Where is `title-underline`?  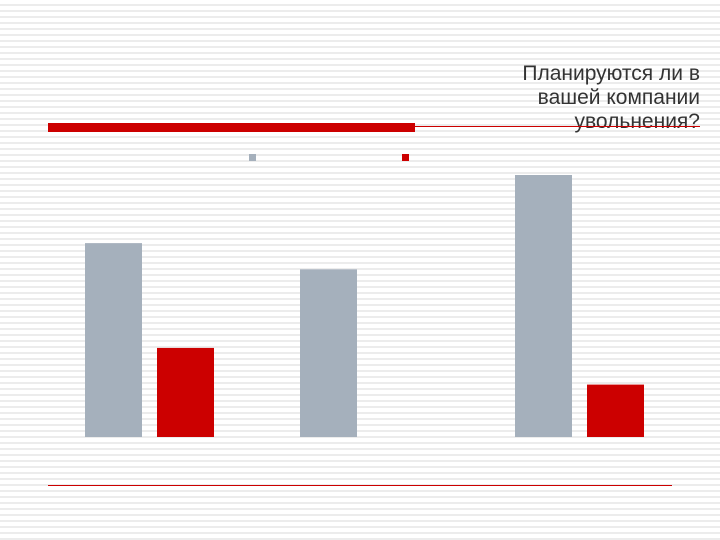
title-underline is located at coordinates (557, 126).